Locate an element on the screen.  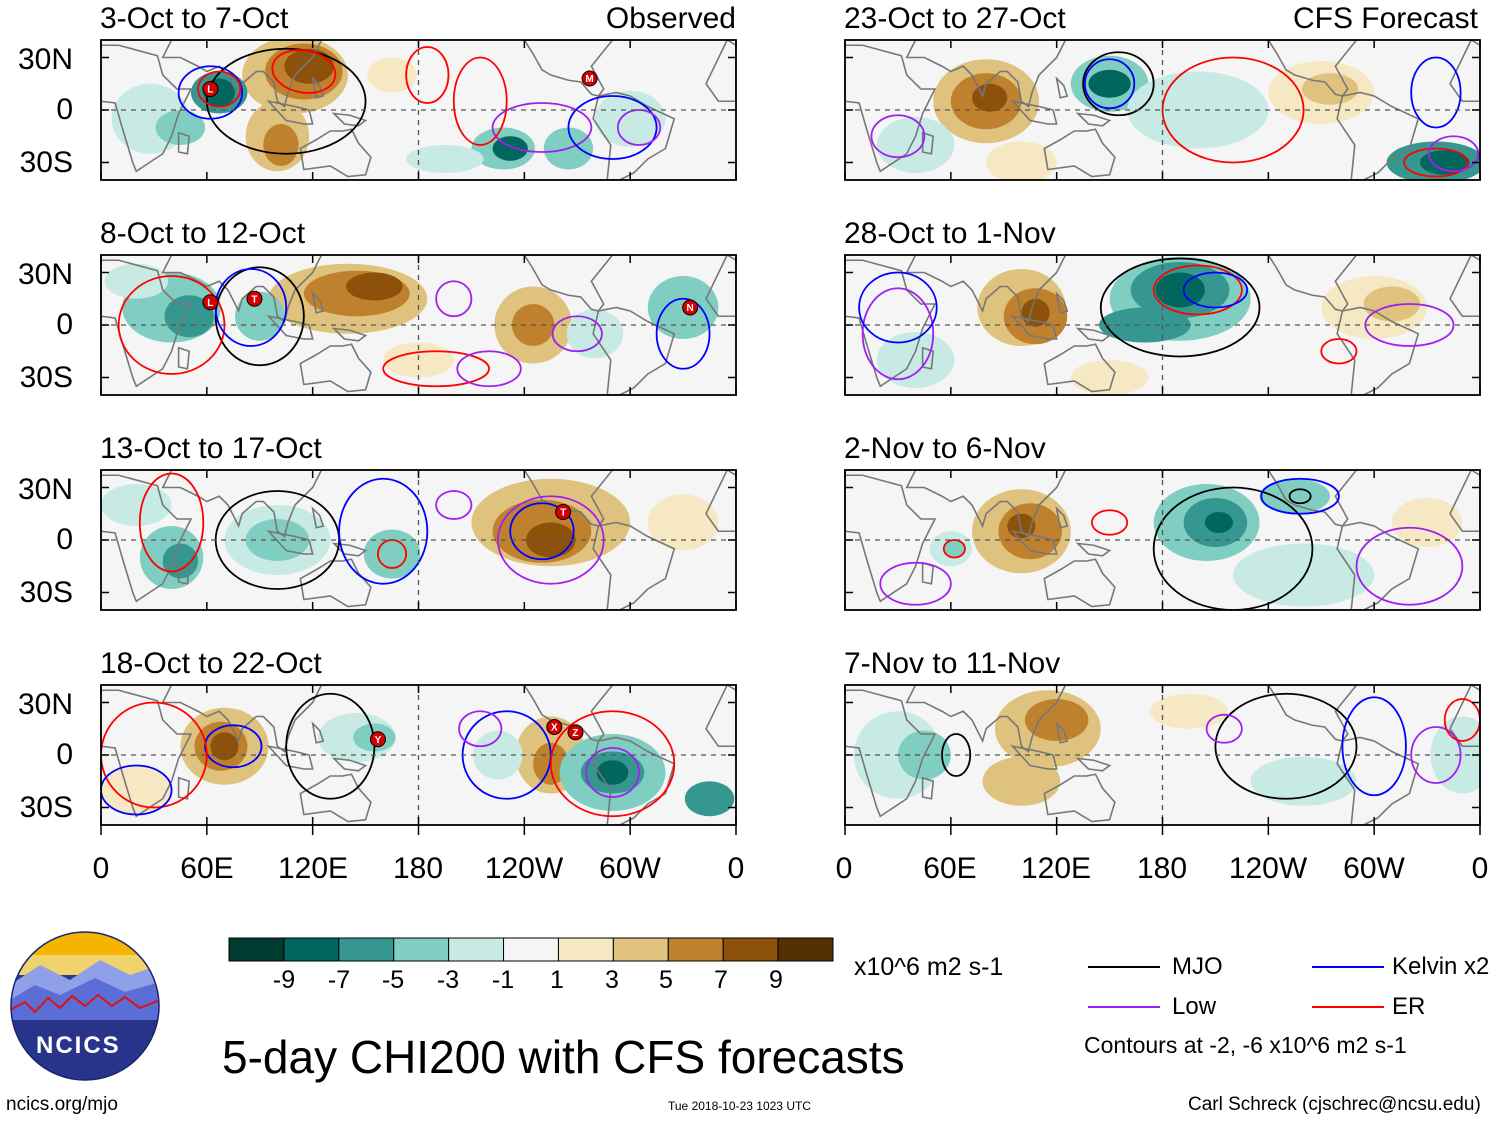
ncics-logo is located at coordinates (85, 1006).